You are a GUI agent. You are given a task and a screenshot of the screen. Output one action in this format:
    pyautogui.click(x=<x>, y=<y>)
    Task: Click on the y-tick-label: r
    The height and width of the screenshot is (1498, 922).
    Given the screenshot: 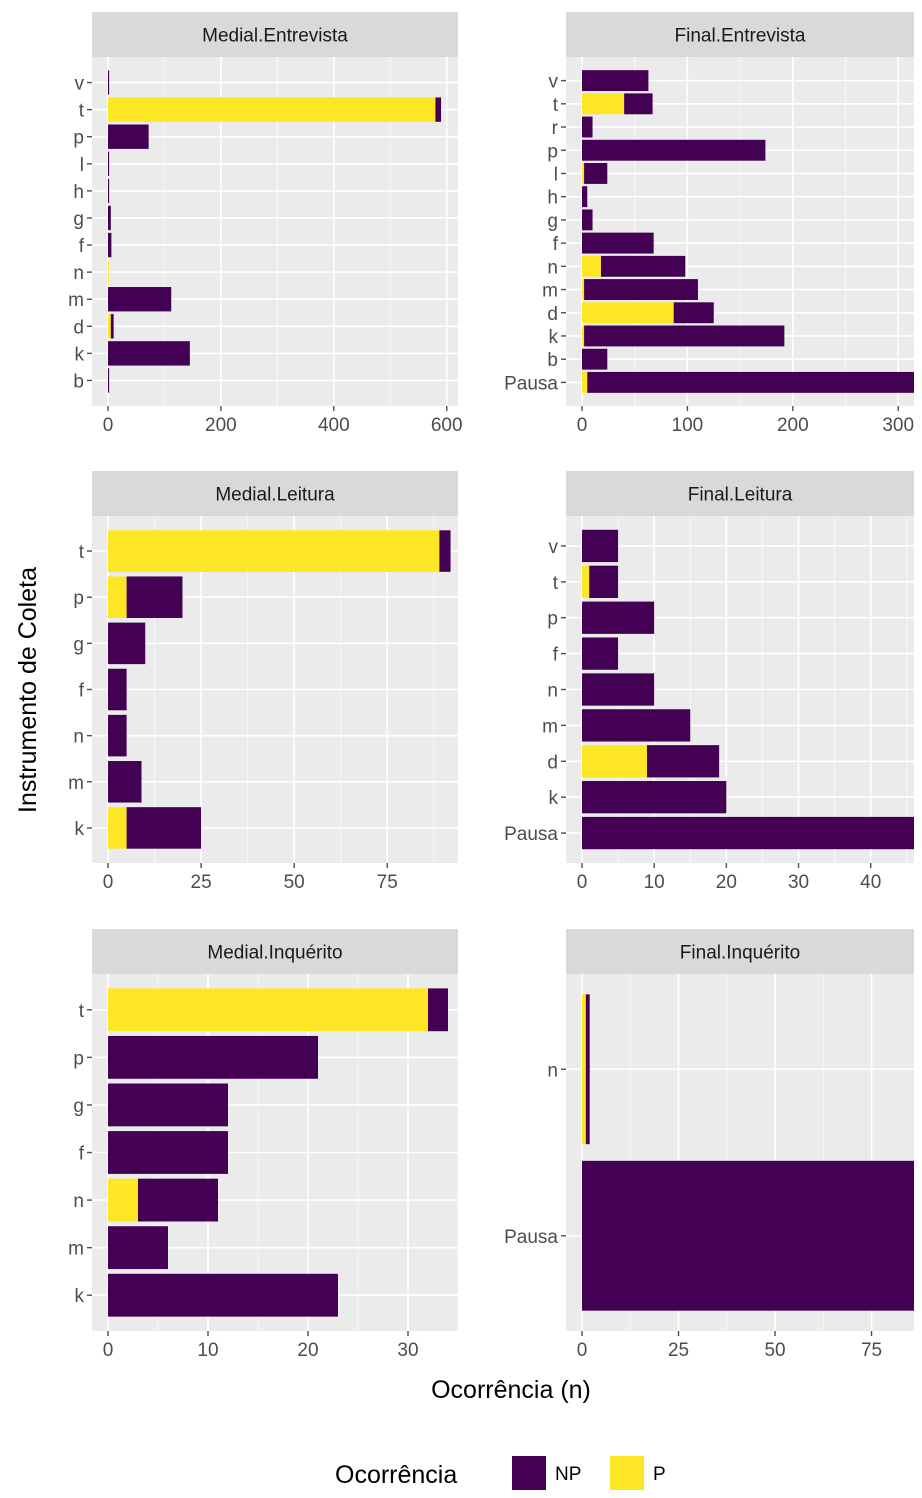 What is the action you would take?
    pyautogui.click(x=555, y=128)
    